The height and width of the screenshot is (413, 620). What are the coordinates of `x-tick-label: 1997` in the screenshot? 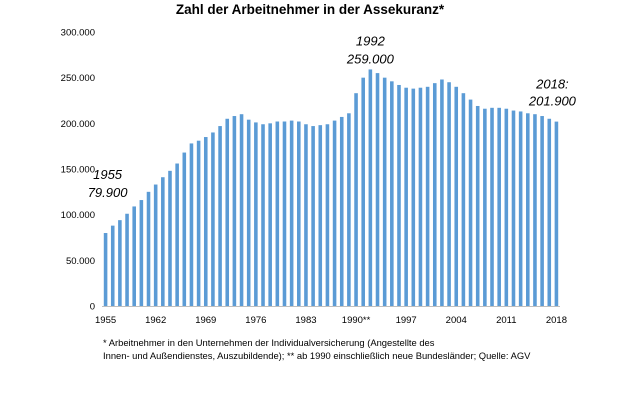 It's located at (406, 320).